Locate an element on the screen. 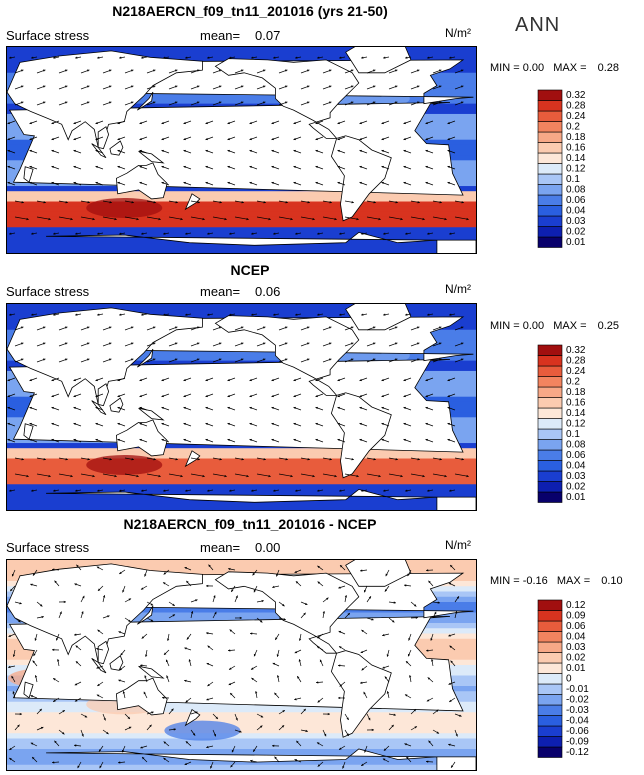  panel3-land-namerica is located at coordinates (287, 612).